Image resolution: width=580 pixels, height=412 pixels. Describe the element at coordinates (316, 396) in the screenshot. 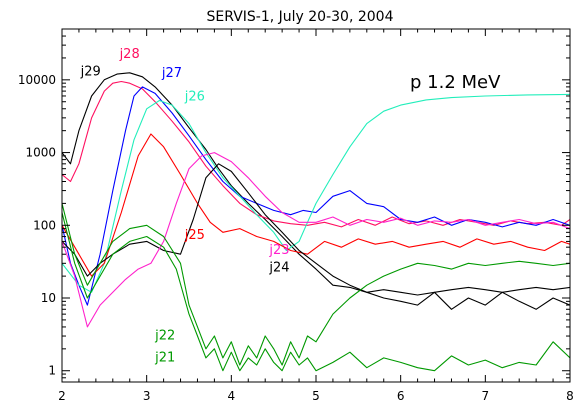

I see `x-tick-label: 5` at that location.